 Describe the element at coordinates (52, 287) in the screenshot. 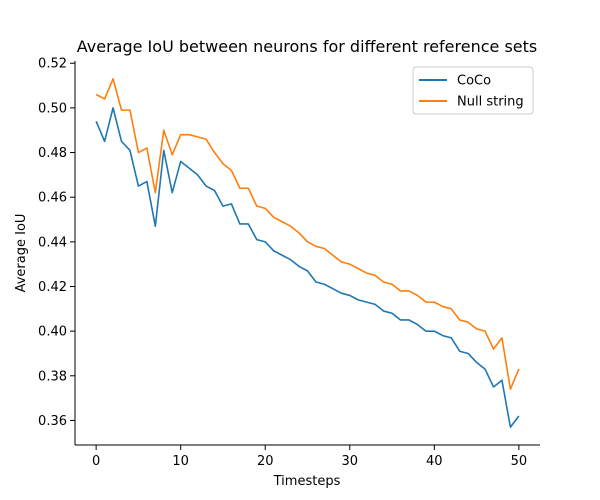

I see `y-tick-label: 0.42` at that location.